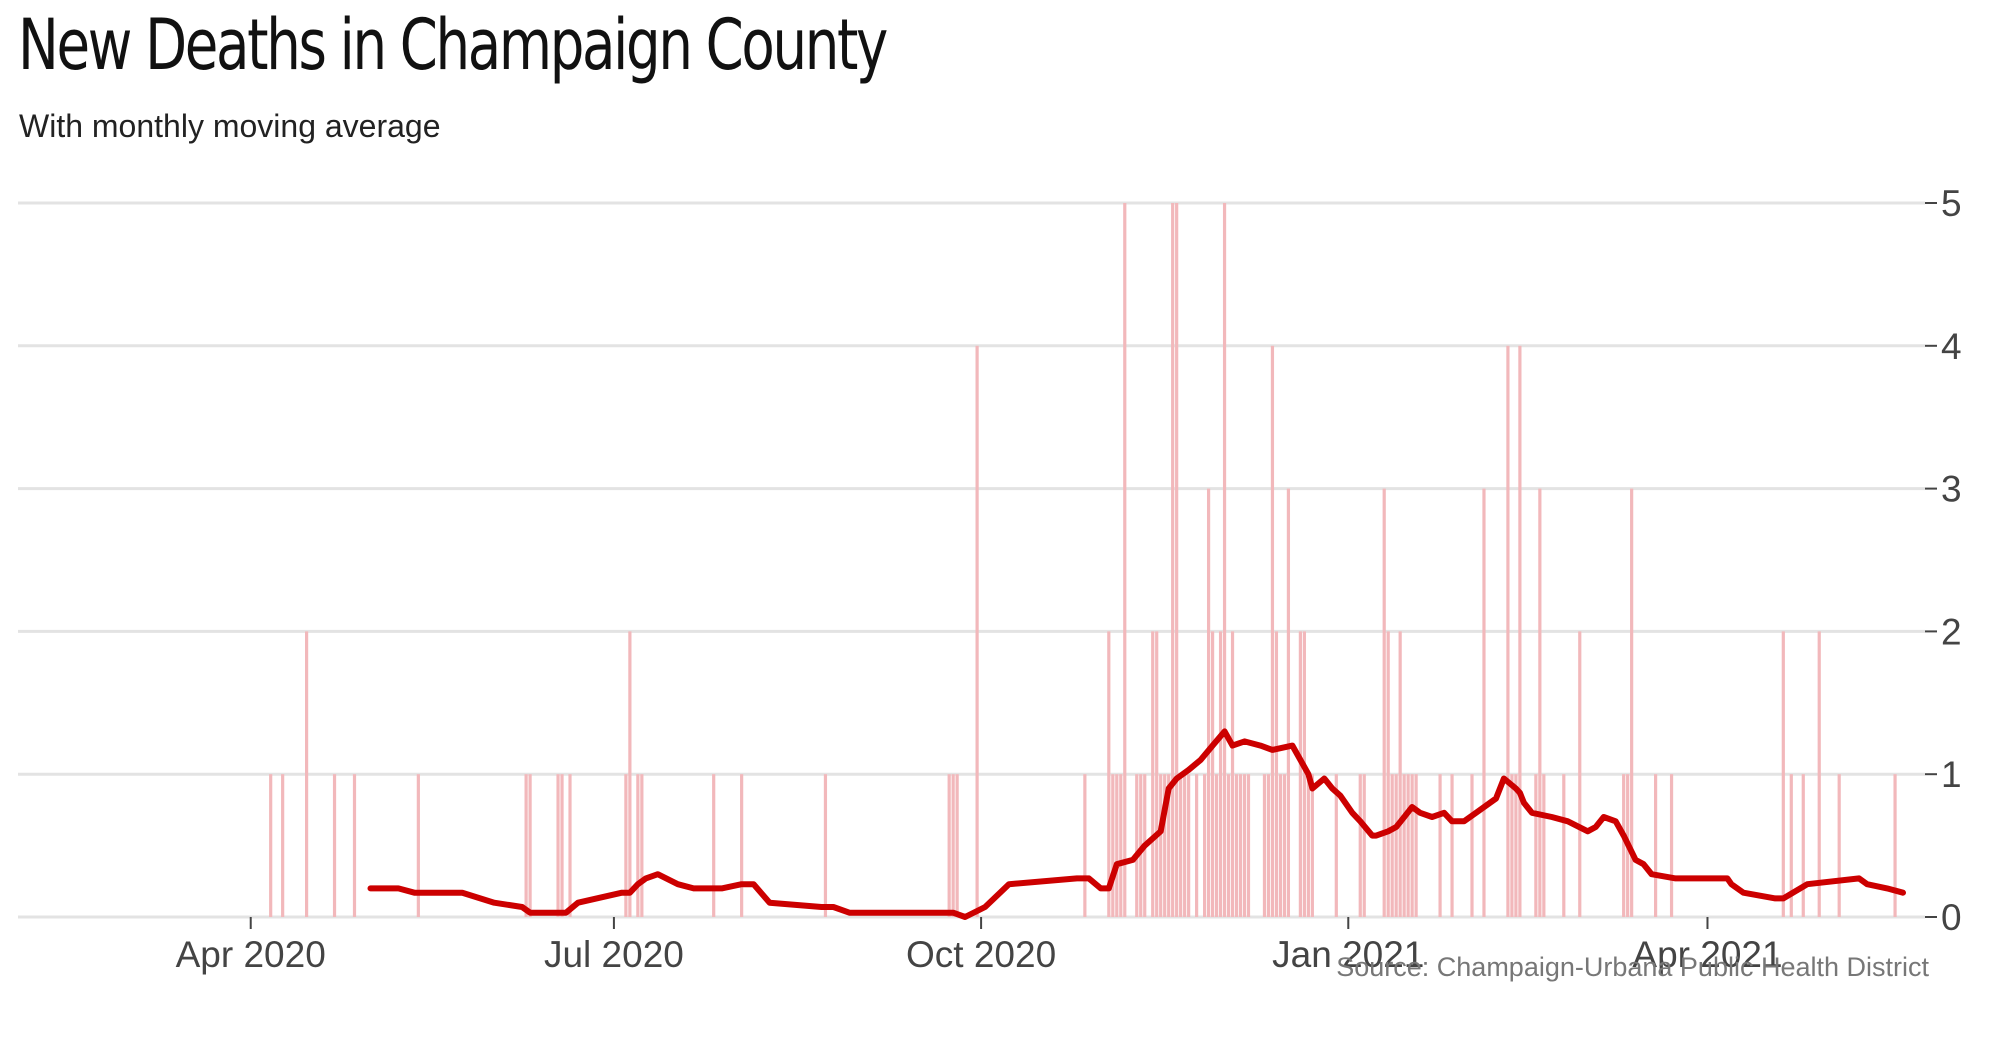  I want to click on x-axis: Apr 2020 Jul 2020 Oct 2020 Jan 2021 Apr 2021, so click(979, 946).